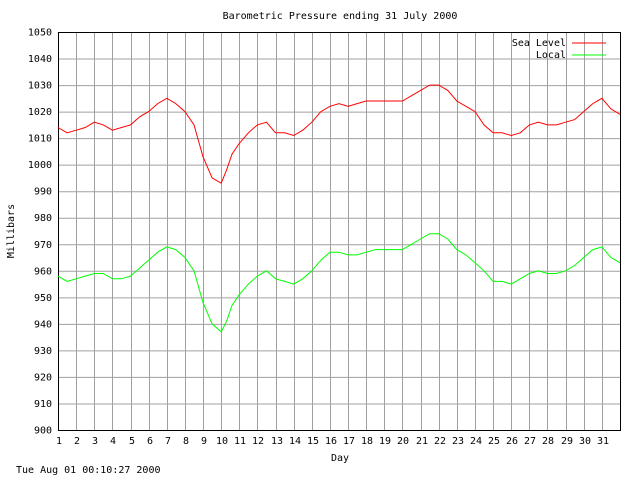 The image size is (640, 480). Describe the element at coordinates (43, 431) in the screenshot. I see `y-tick-label: 900` at that location.